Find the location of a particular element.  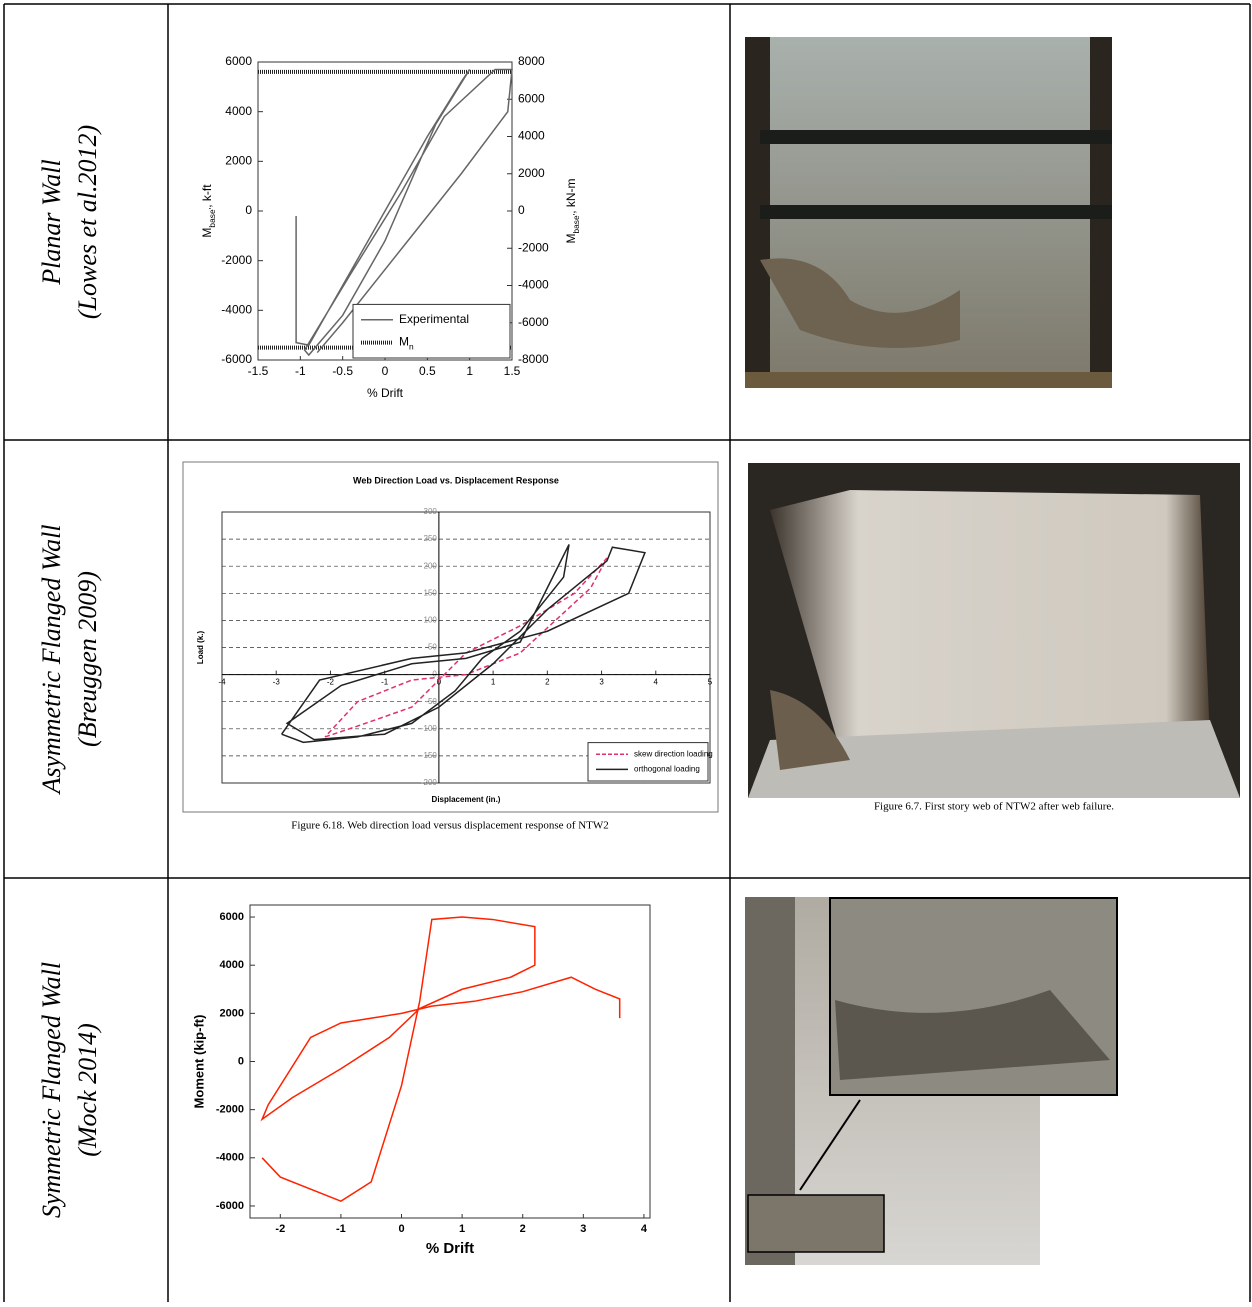

plot-area is located at coordinates (450, 1061).